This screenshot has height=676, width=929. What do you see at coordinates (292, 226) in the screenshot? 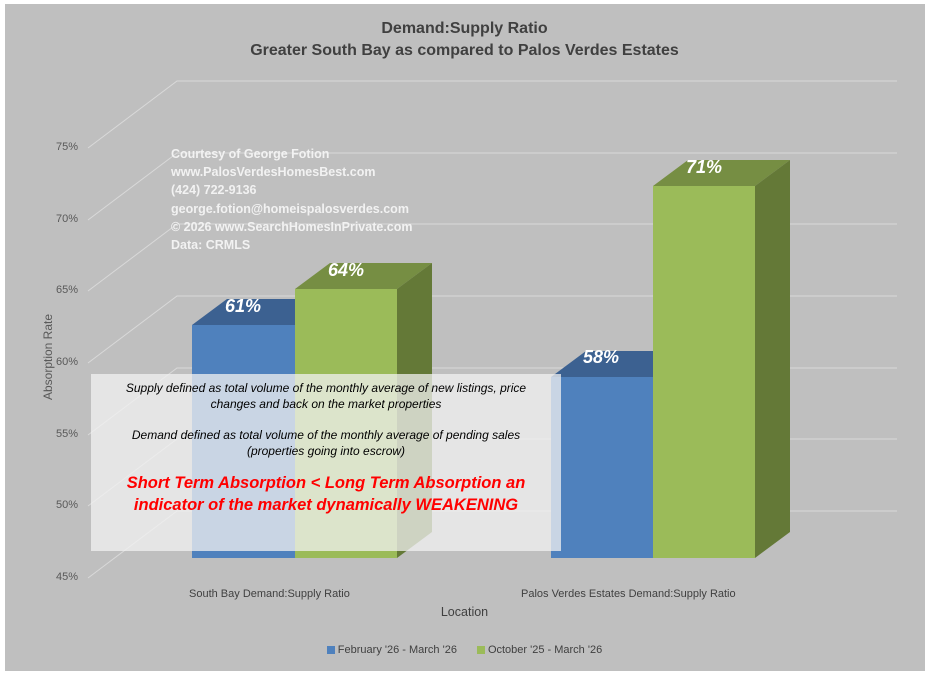
I see `credit-line: © 2026 www.SearchHomesInPrivate.com` at bounding box center [292, 226].